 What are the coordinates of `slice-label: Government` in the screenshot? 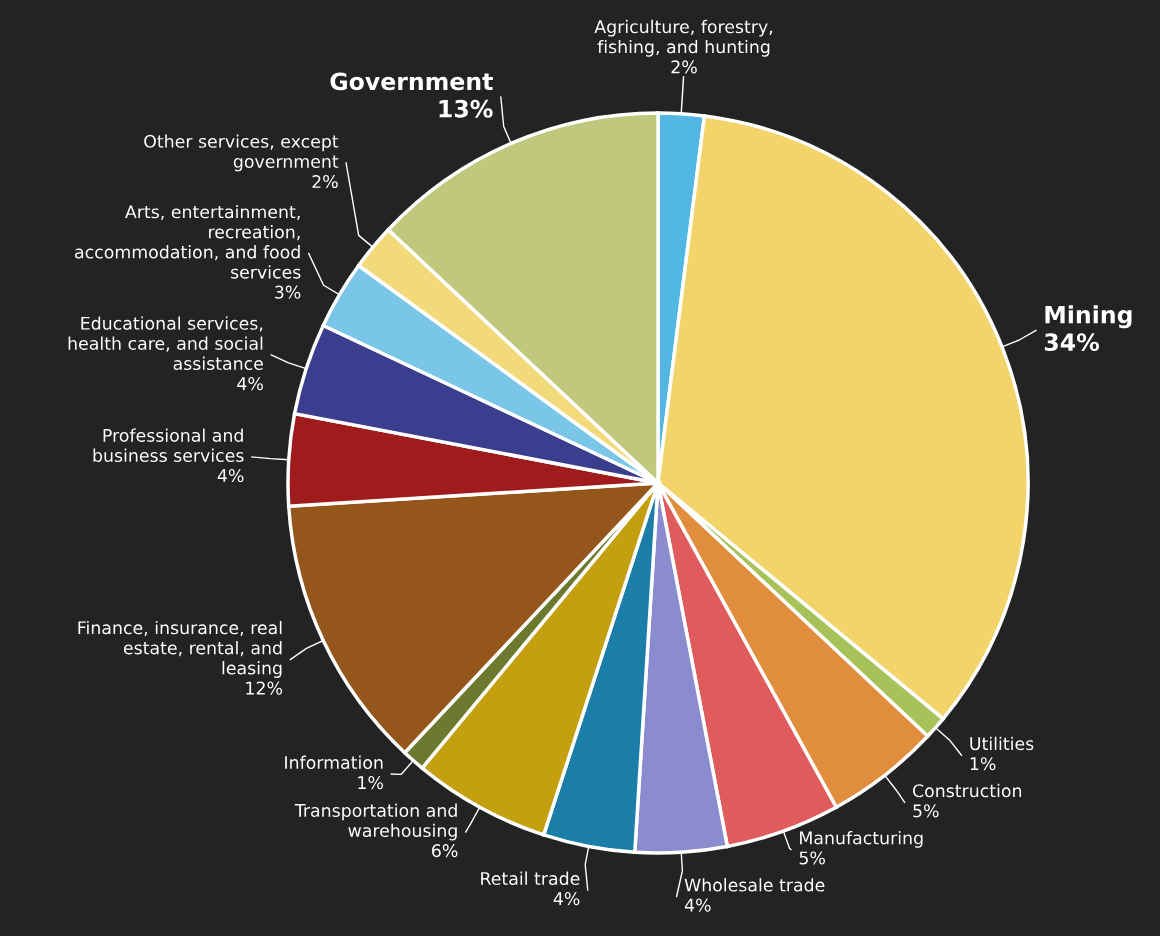 It's located at (411, 81).